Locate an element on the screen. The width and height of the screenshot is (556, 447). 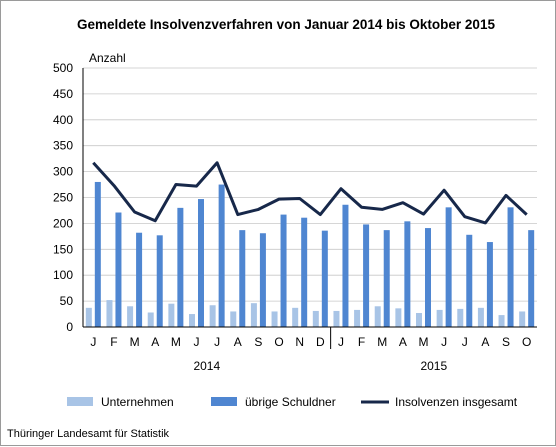
total-line is located at coordinates (310, 193).